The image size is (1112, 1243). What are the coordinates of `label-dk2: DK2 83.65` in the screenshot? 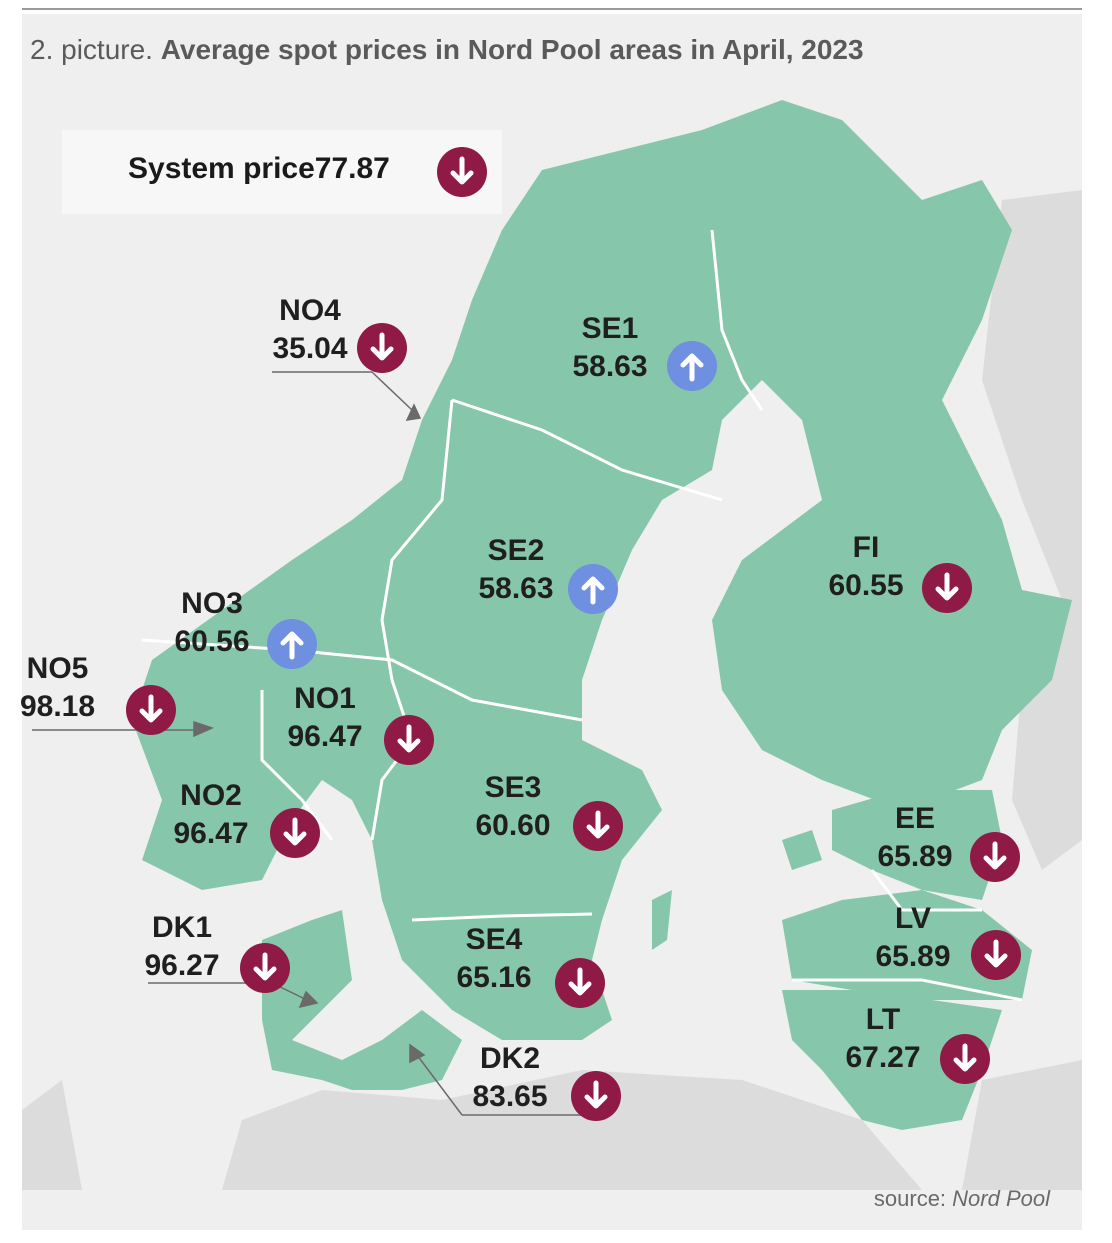 It's located at (510, 1078).